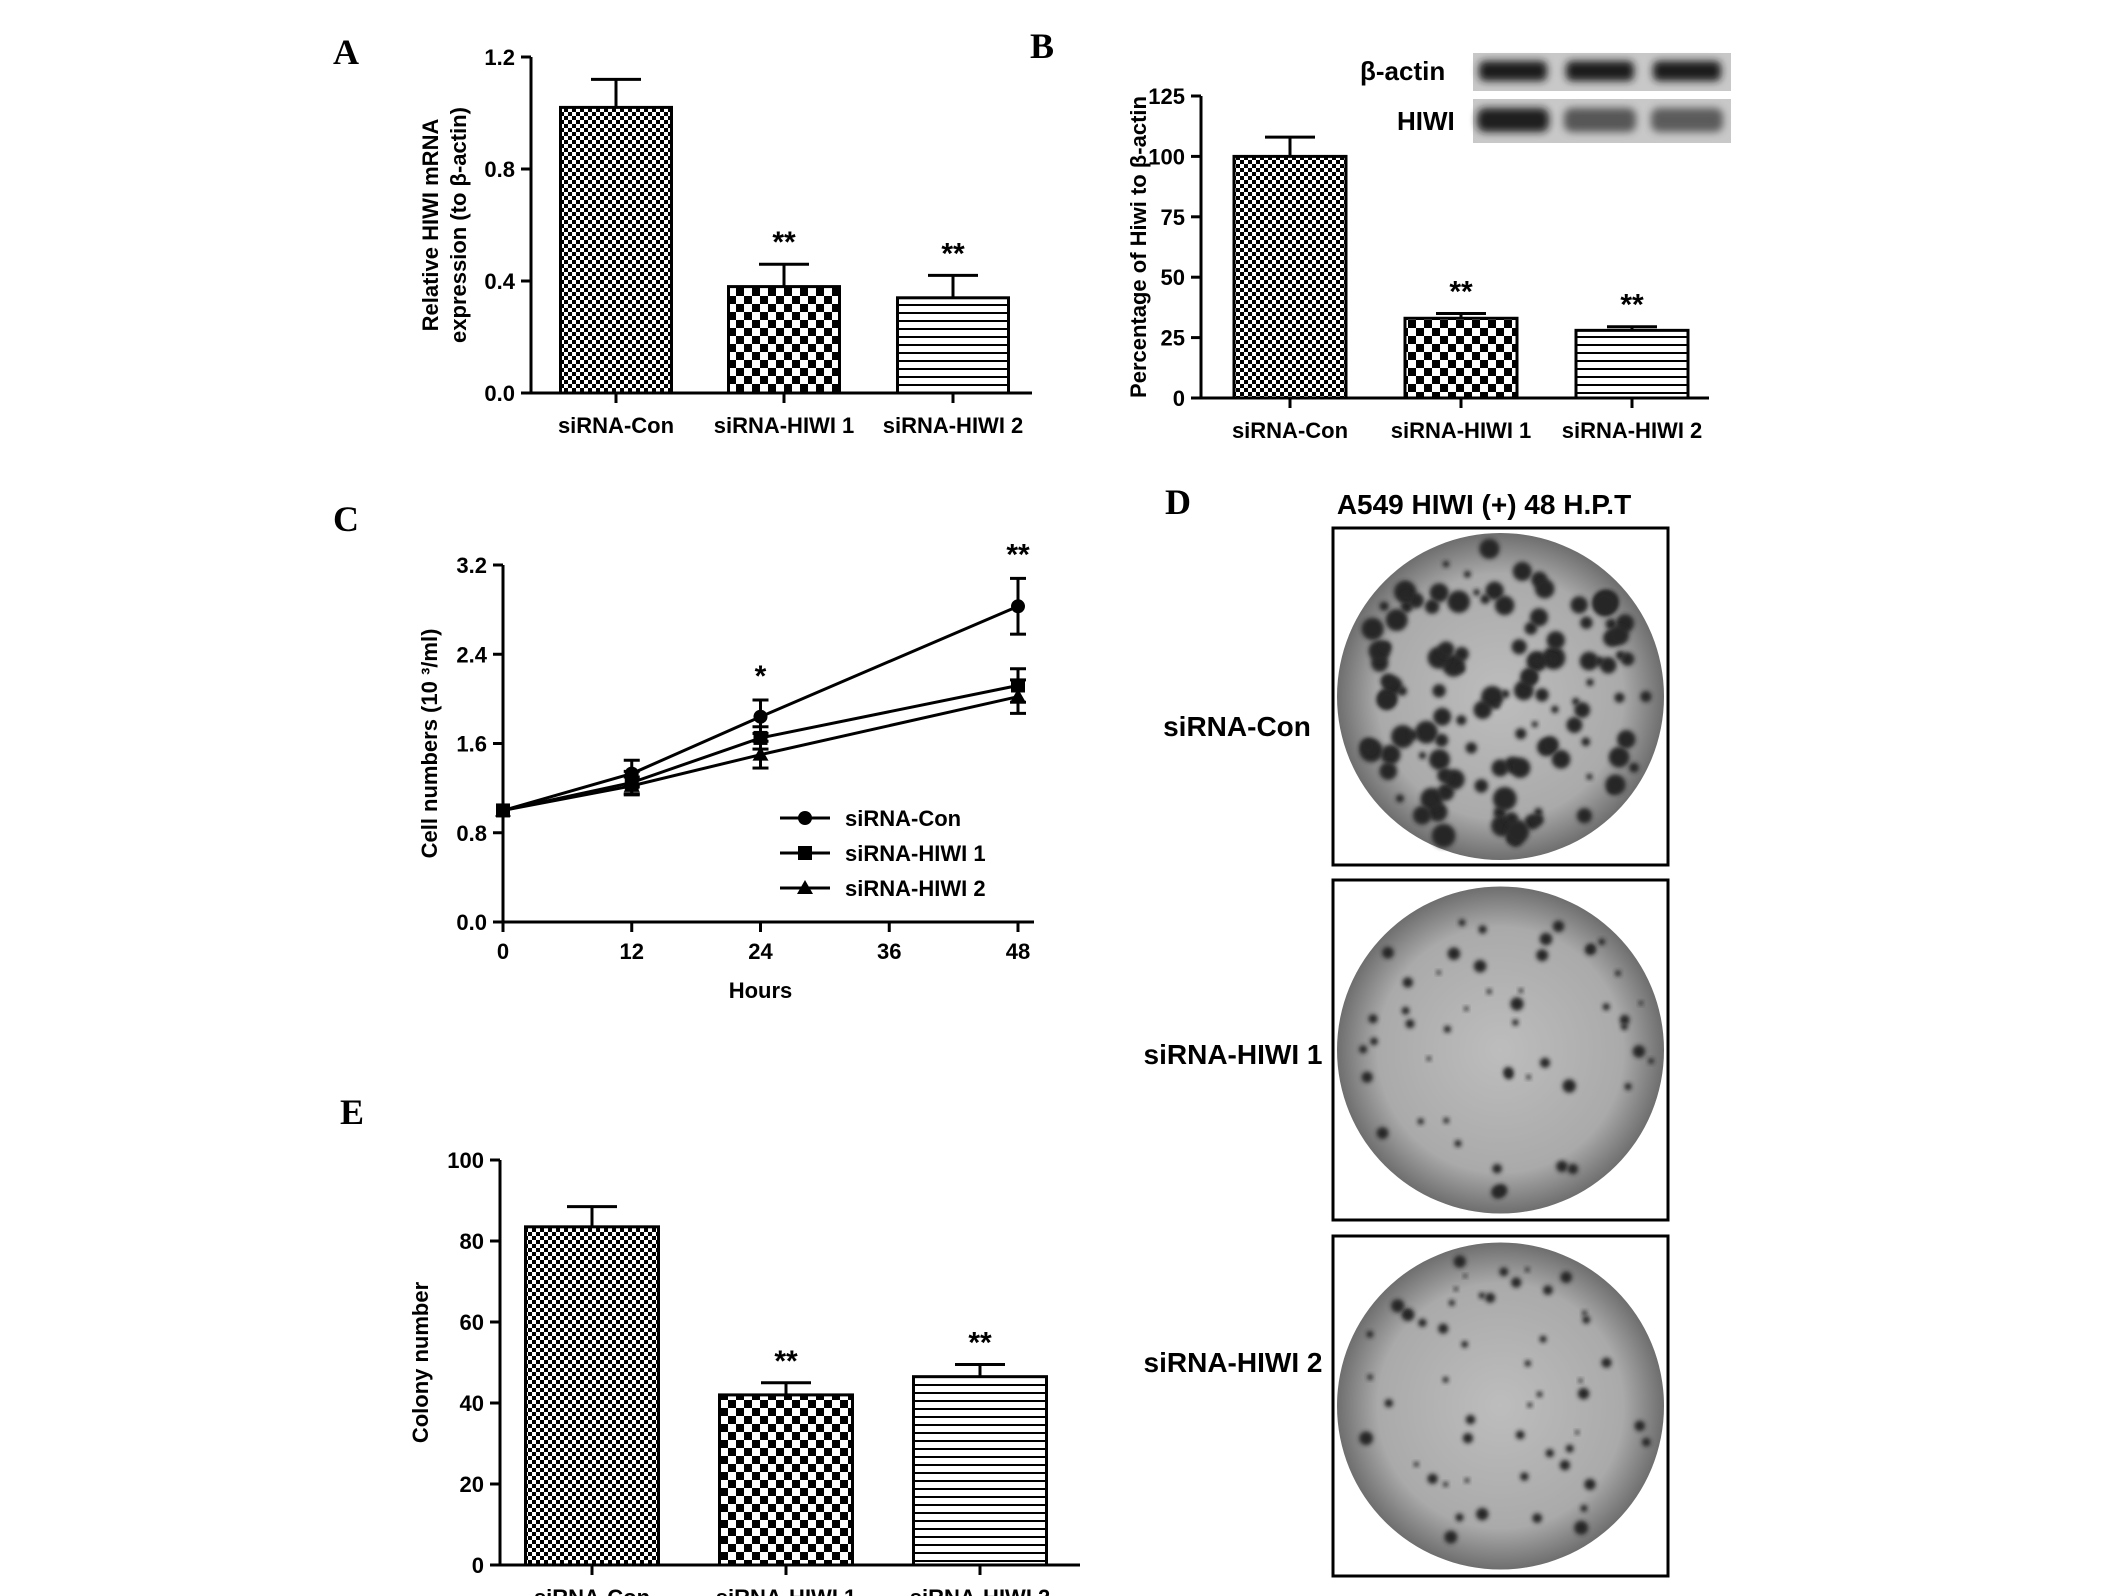 The width and height of the screenshot is (2126, 1596). What do you see at coordinates (805, 887) in the screenshot?
I see `legend-marker` at bounding box center [805, 887].